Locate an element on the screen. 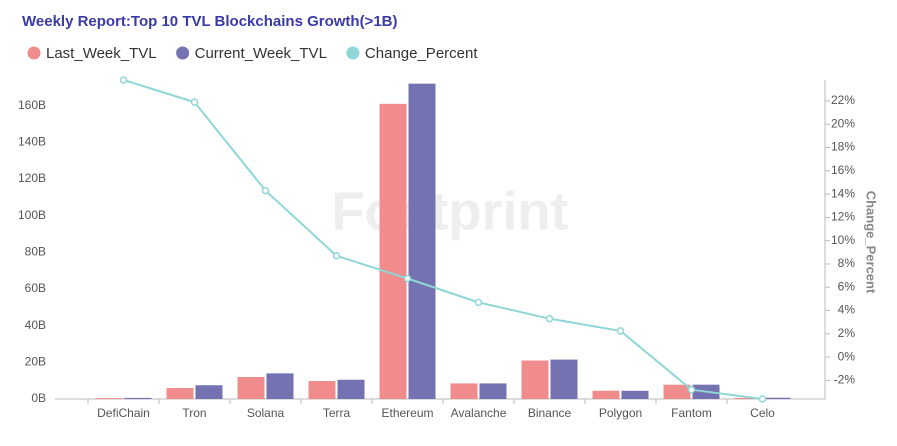  x-tick-label: Binance is located at coordinates (550, 413).